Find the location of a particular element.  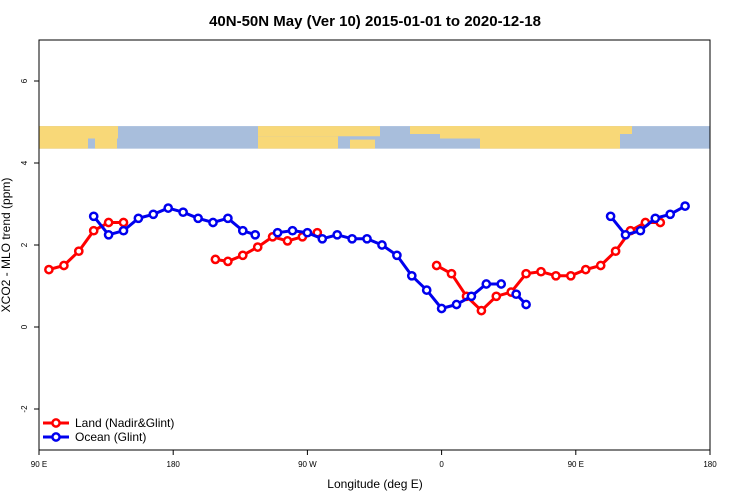

y-axis-label: XCO2 - MLO trend (ppm) is located at coordinates (6, 245).